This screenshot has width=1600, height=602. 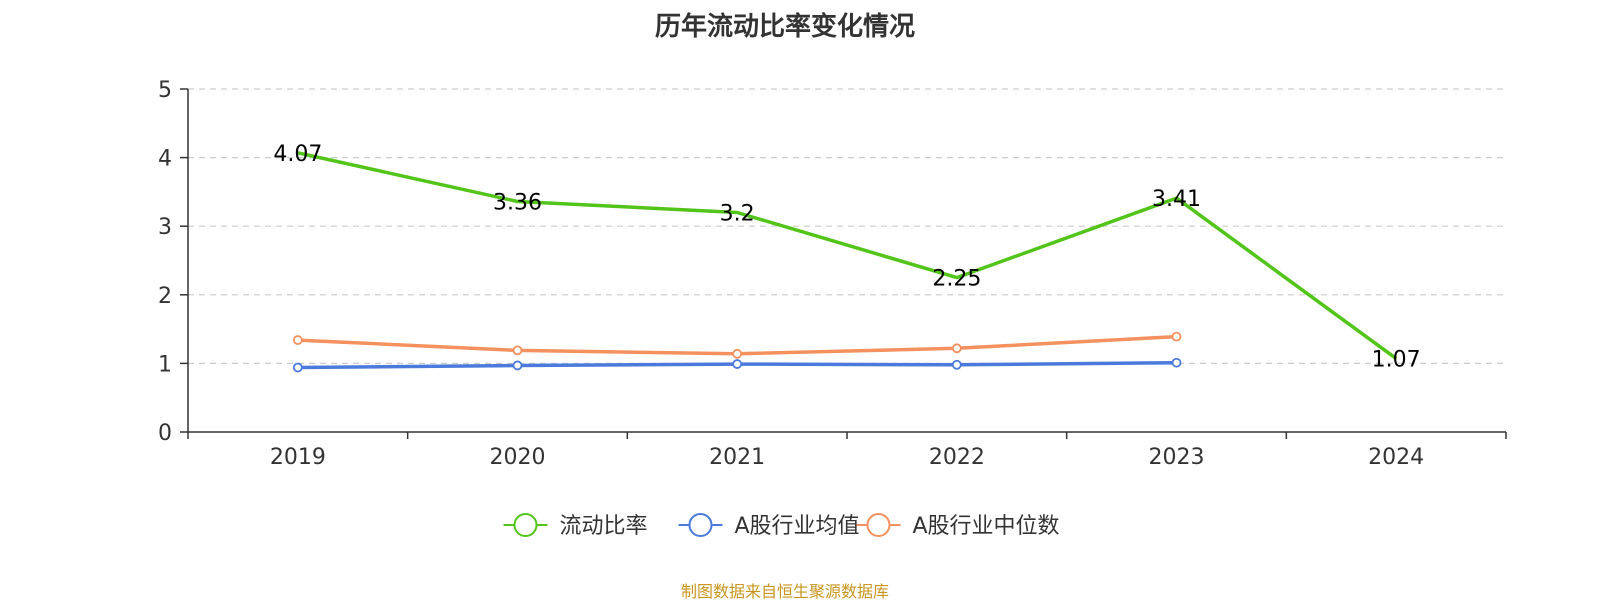 I want to click on y-tick-label: 3, so click(x=165, y=227).